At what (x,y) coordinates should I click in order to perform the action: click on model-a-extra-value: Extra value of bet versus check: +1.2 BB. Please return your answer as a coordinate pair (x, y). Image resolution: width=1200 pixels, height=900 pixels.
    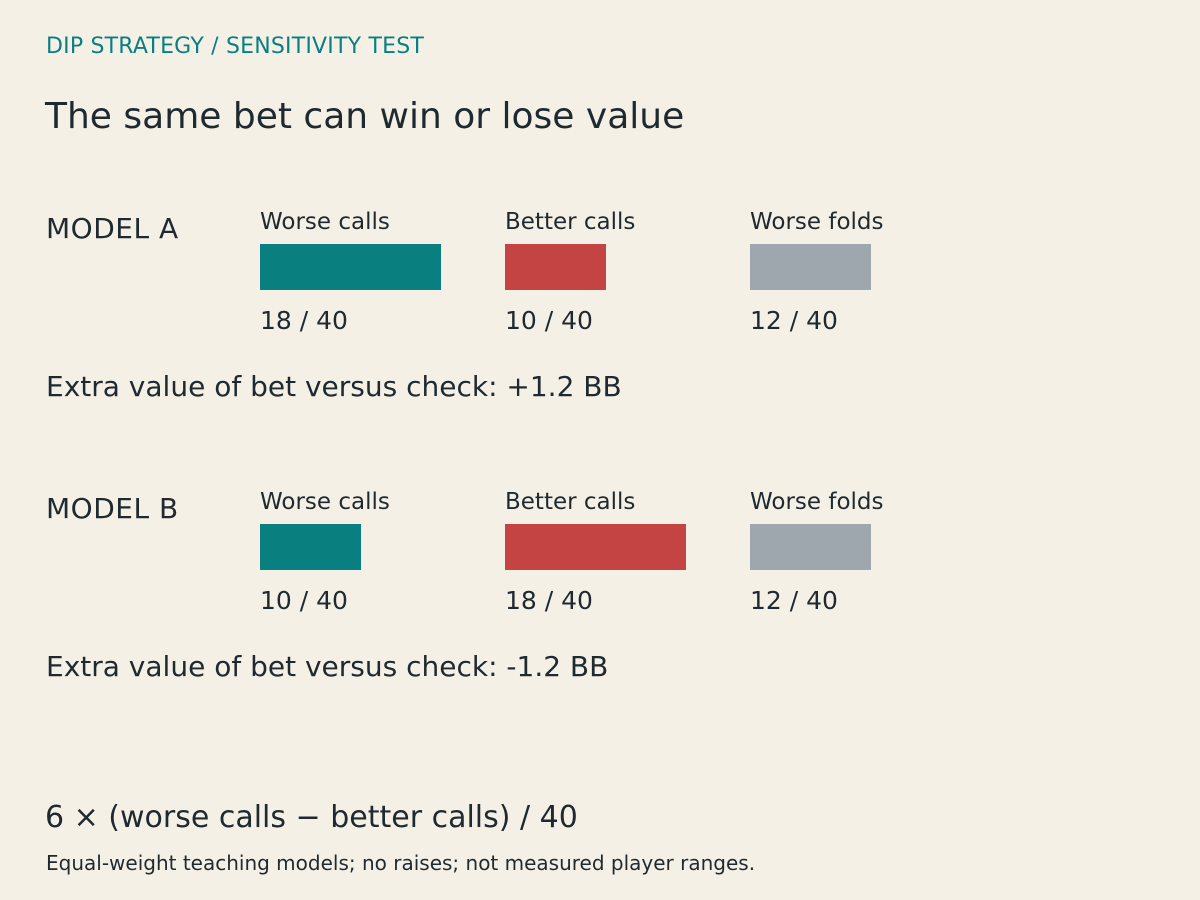
    Looking at the image, I should click on (334, 386).